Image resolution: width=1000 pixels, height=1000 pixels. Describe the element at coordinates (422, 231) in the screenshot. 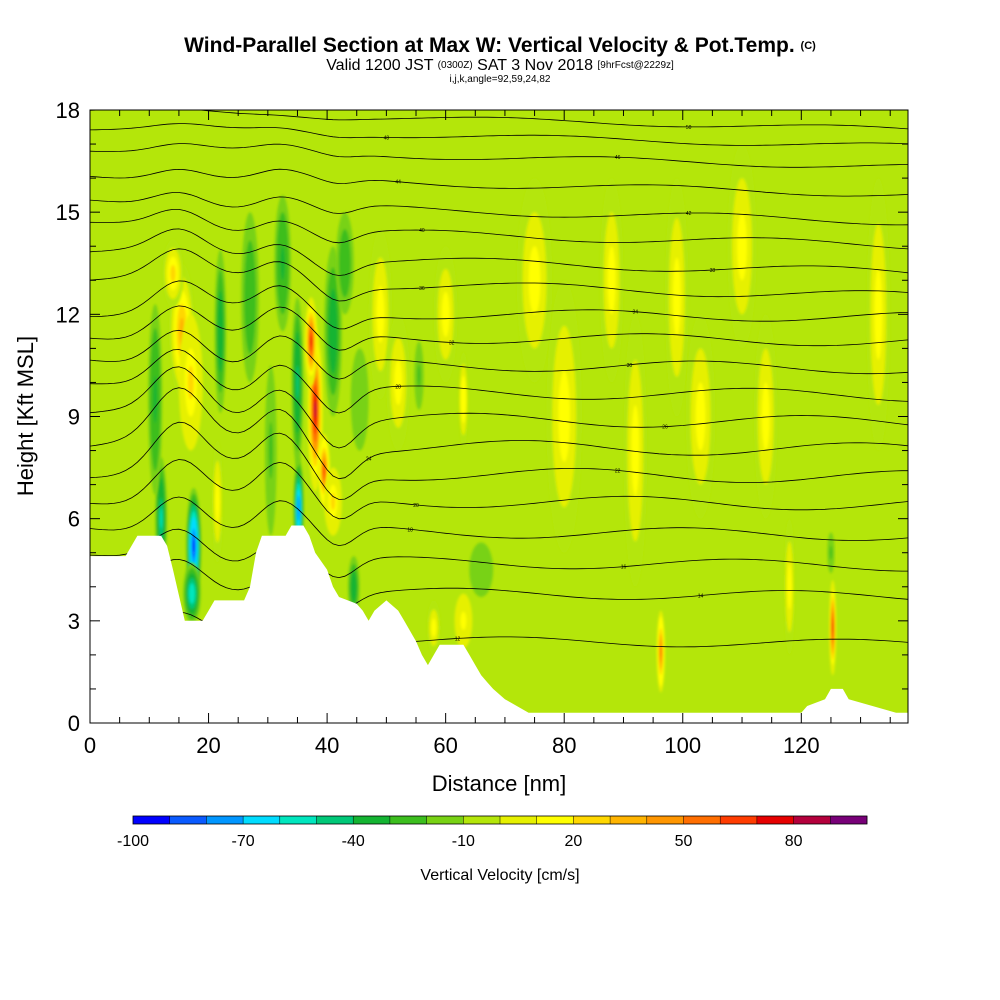

I see `contour-label: 40` at that location.